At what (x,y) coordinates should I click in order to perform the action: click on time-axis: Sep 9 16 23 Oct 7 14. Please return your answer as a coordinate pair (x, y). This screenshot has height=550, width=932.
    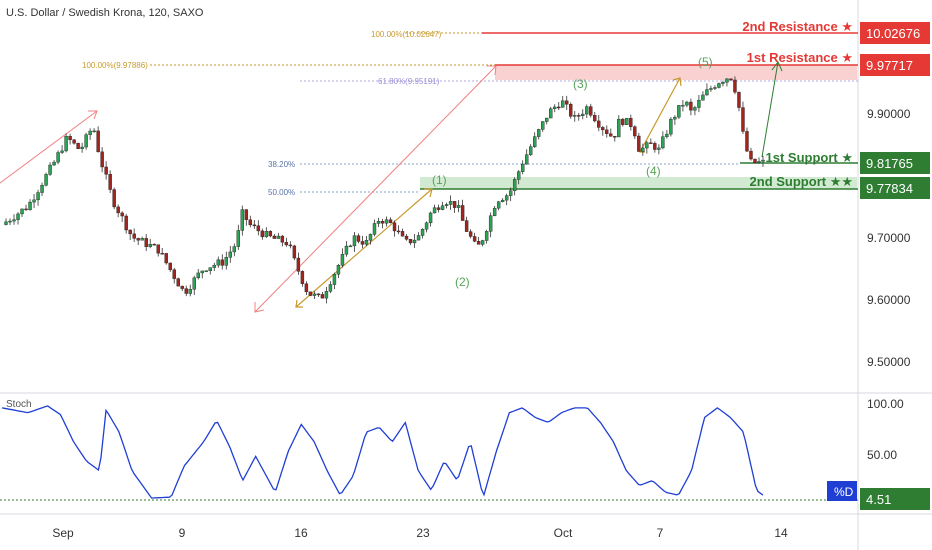
    Looking at the image, I should click on (420, 533).